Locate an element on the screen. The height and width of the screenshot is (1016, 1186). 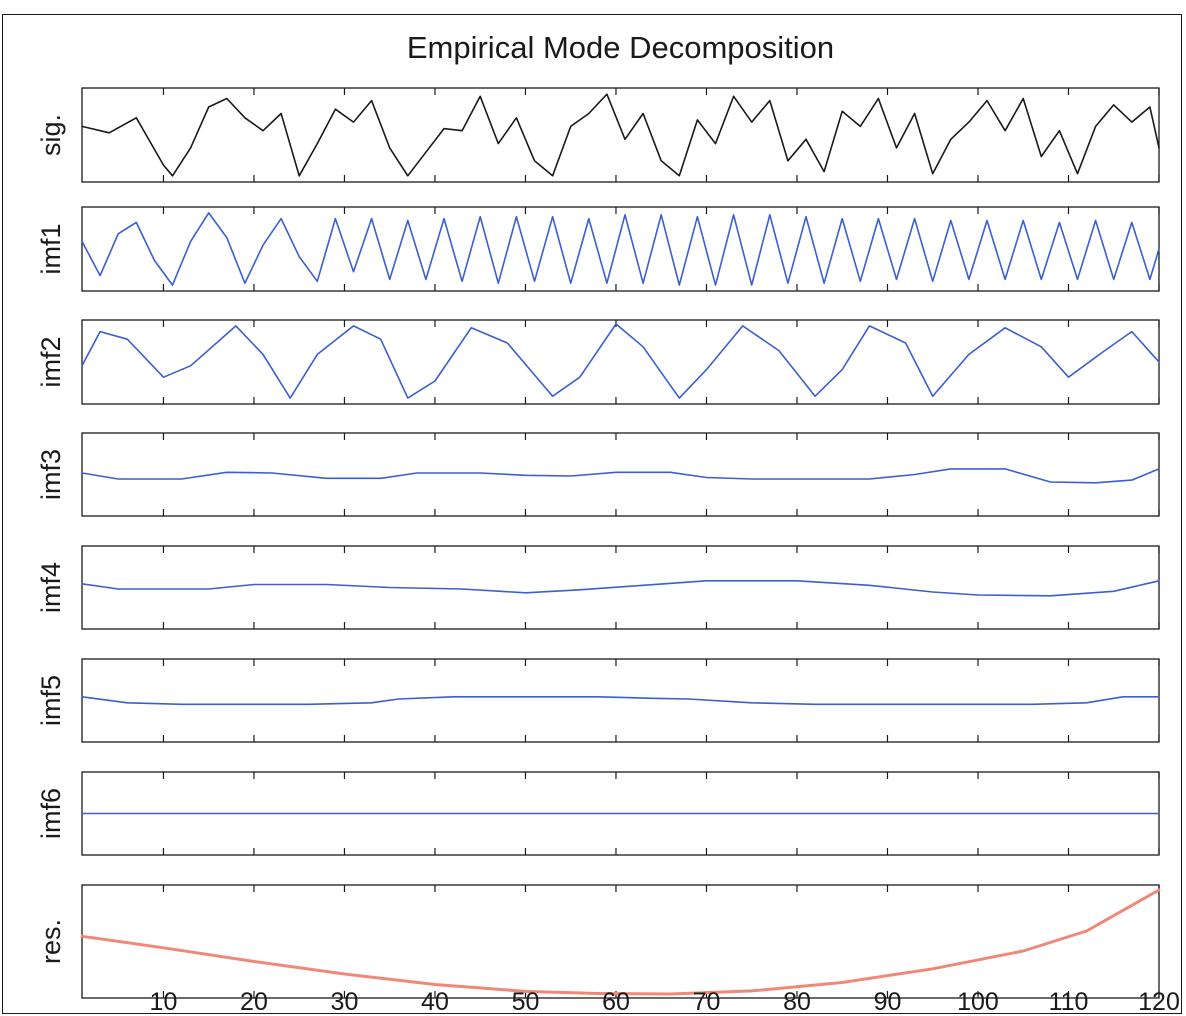
panel-frame-sig is located at coordinates (620, 135).